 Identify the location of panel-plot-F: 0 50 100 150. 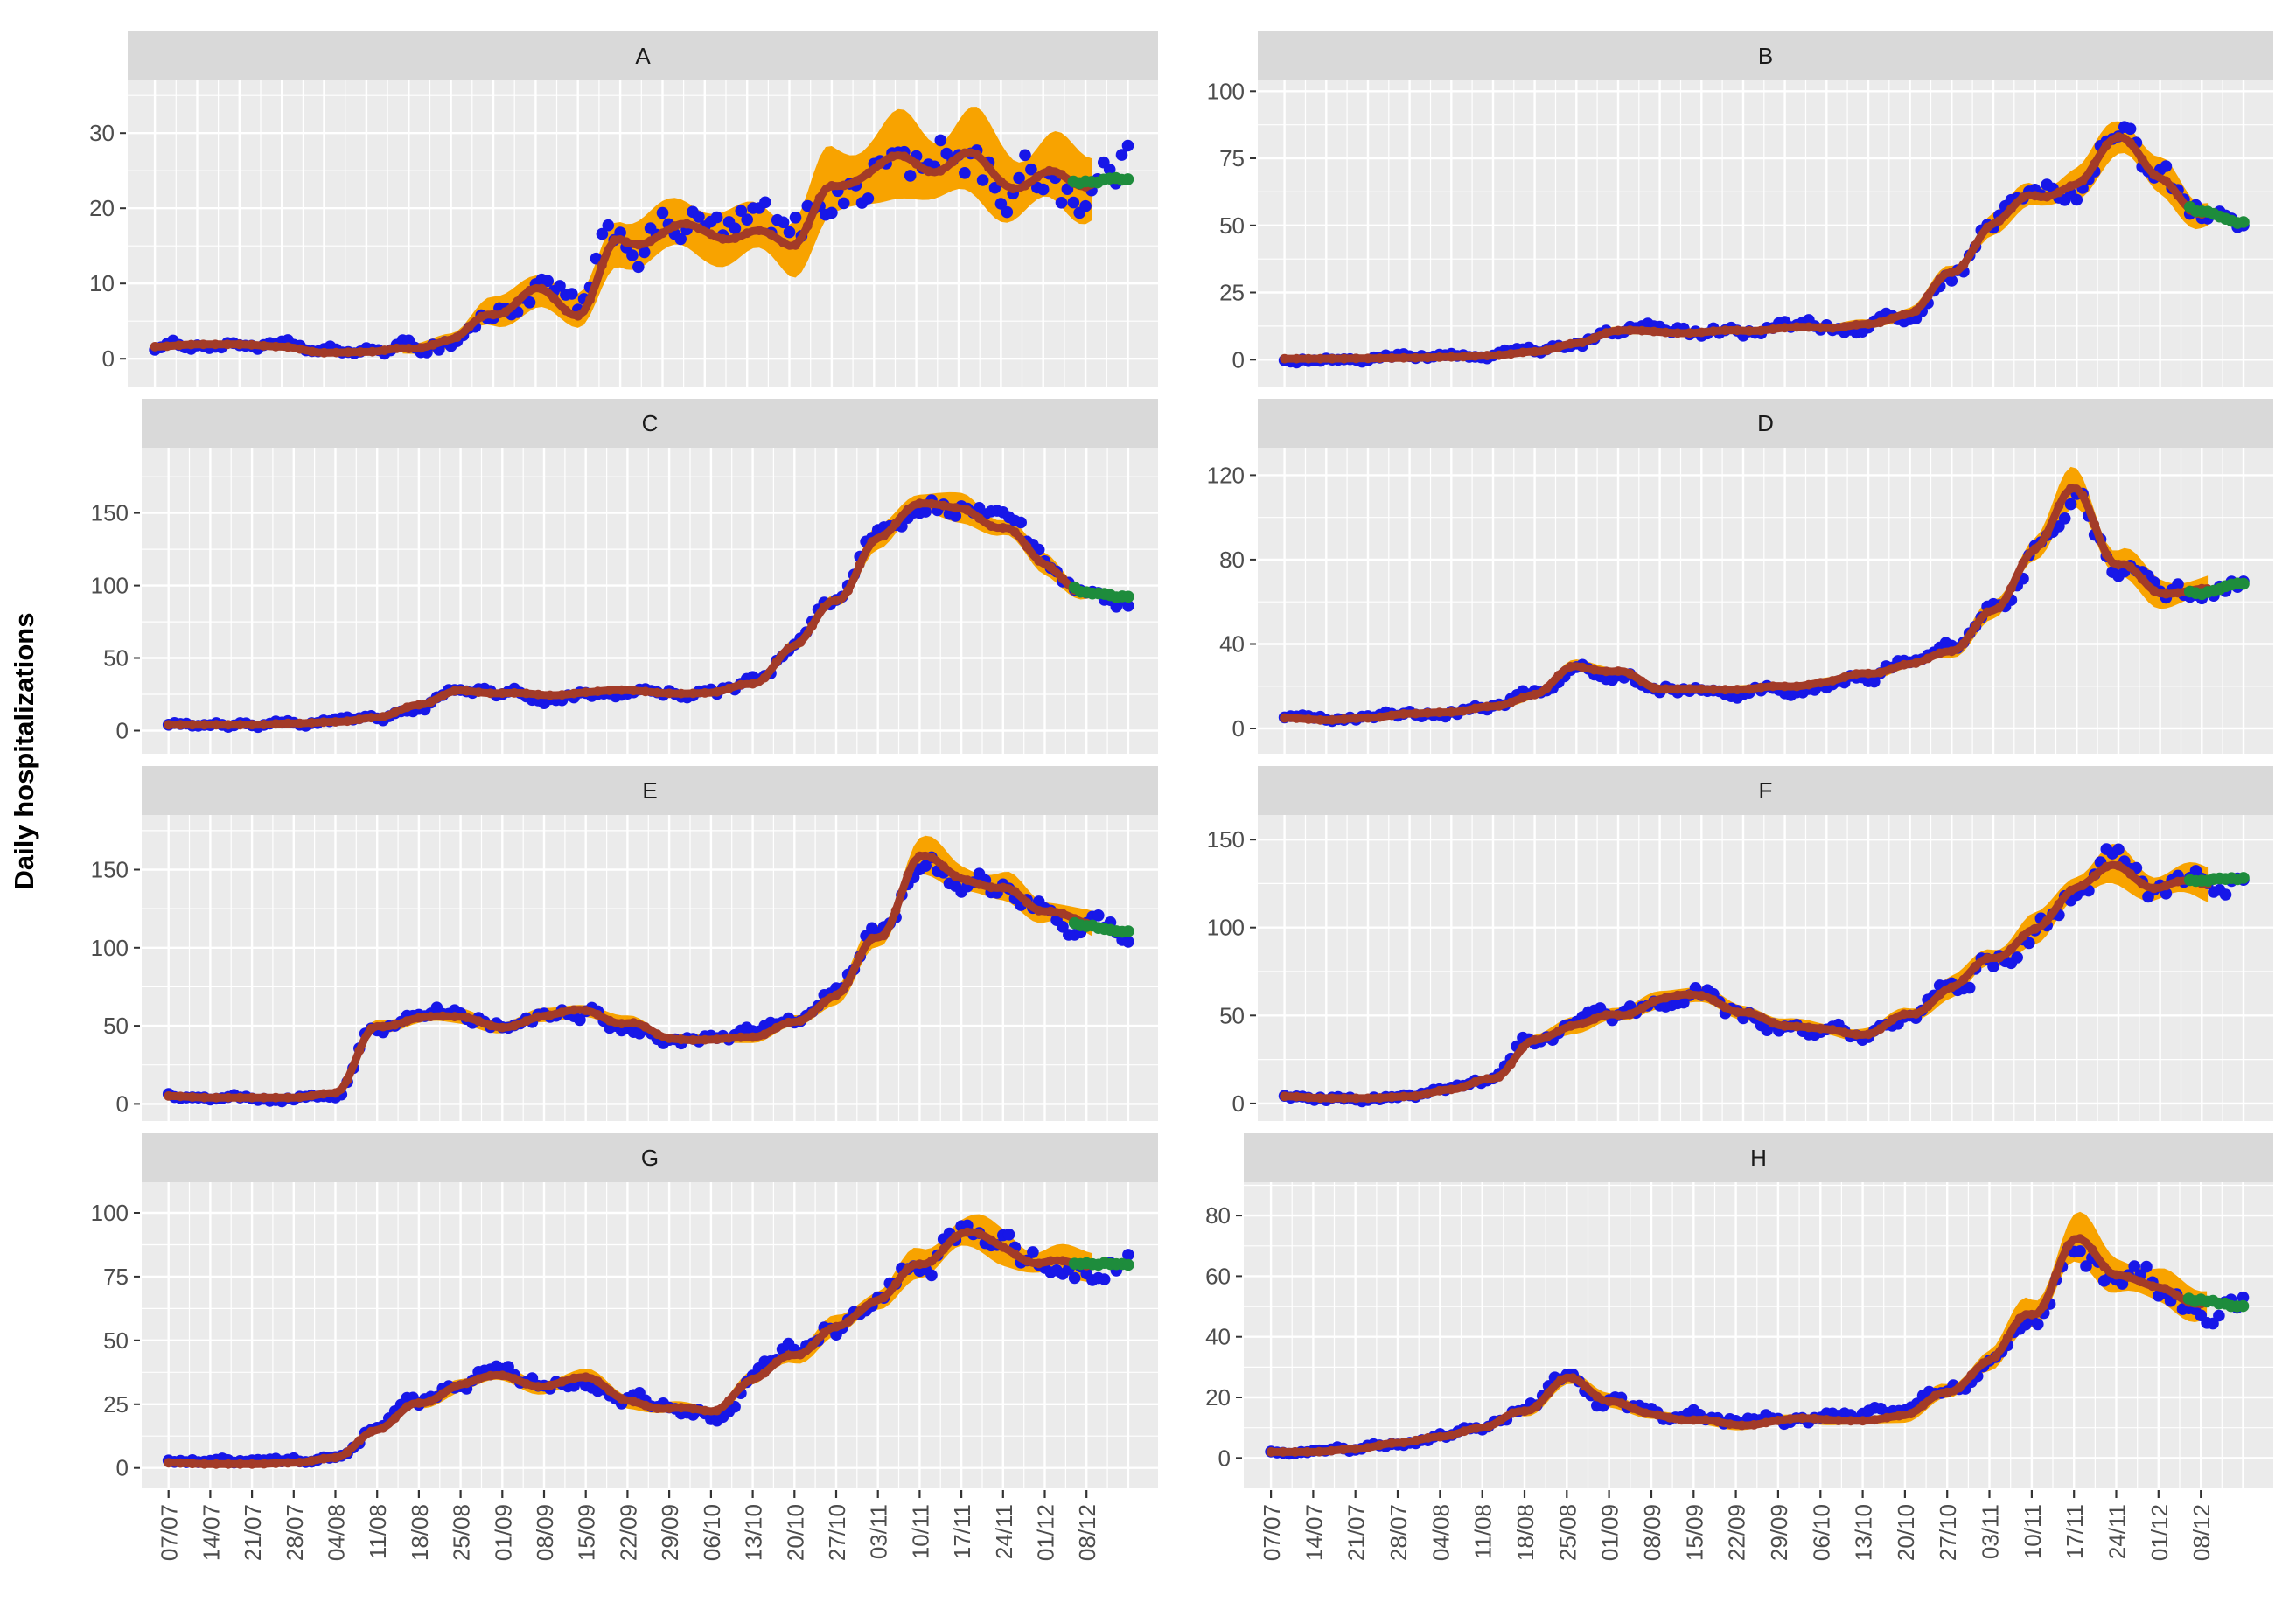
(1740, 968).